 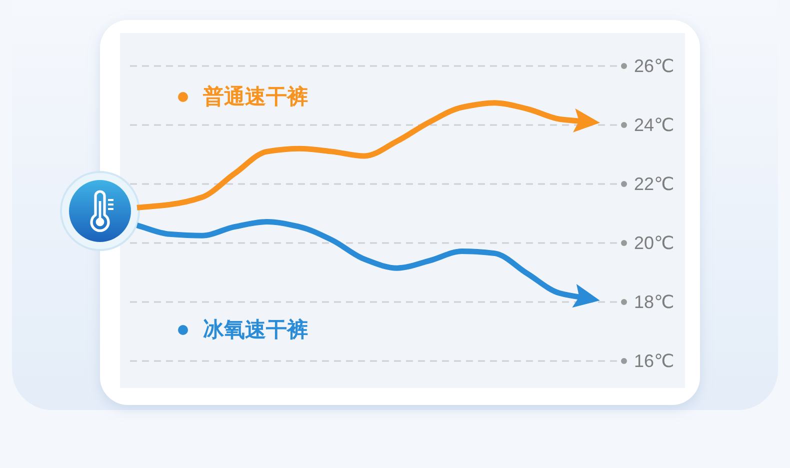 What do you see at coordinates (255, 97) in the screenshot?
I see `legend-label: 普通速干裤` at bounding box center [255, 97].